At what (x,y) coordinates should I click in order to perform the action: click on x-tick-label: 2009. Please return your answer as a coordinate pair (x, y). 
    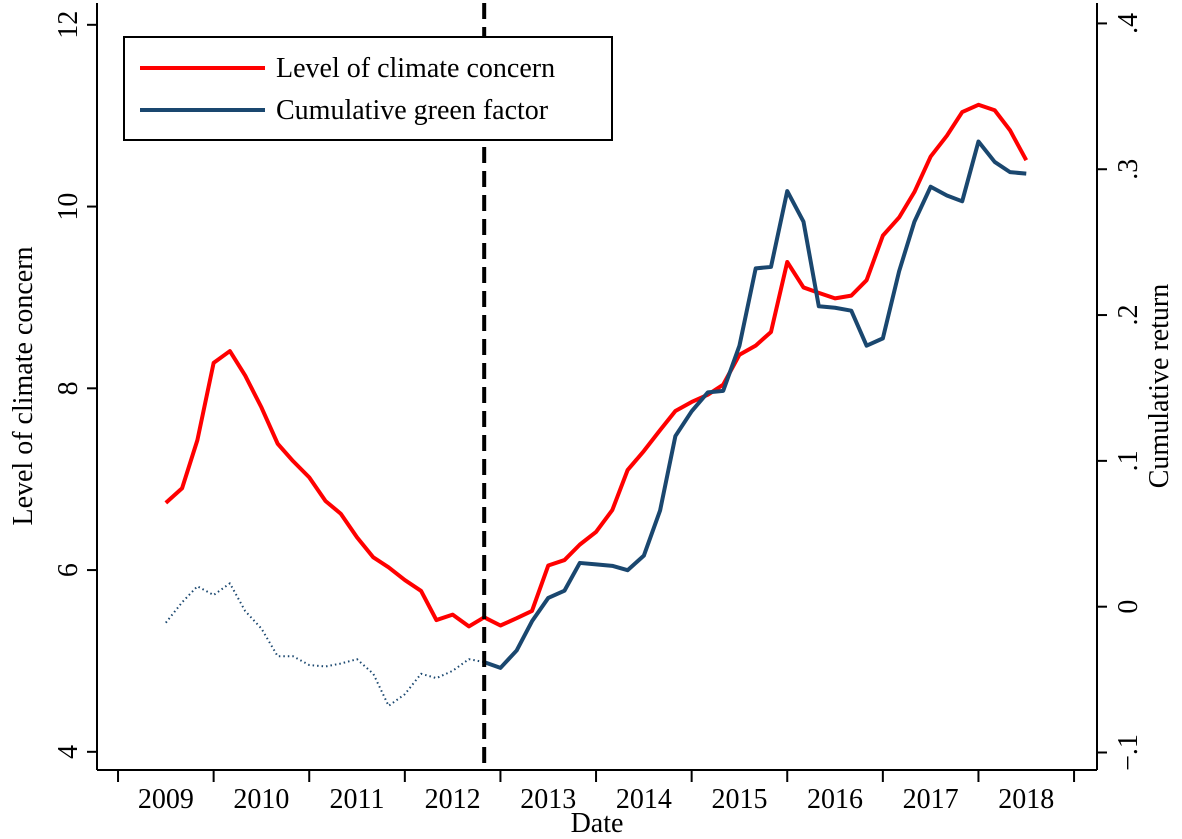
    Looking at the image, I should click on (166, 799).